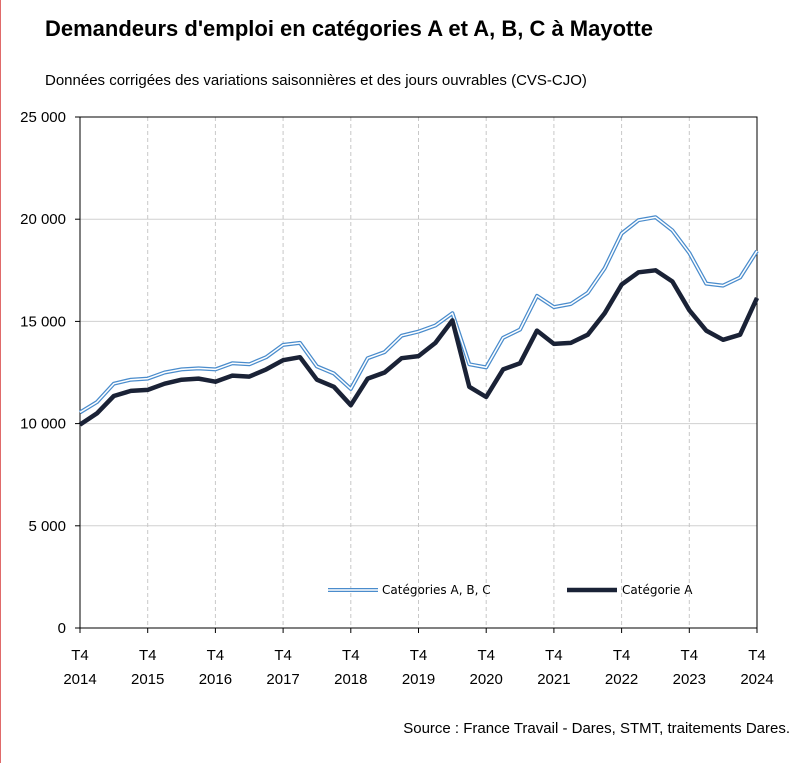  I want to click on x-tick-label-year: 2022, so click(621, 679).